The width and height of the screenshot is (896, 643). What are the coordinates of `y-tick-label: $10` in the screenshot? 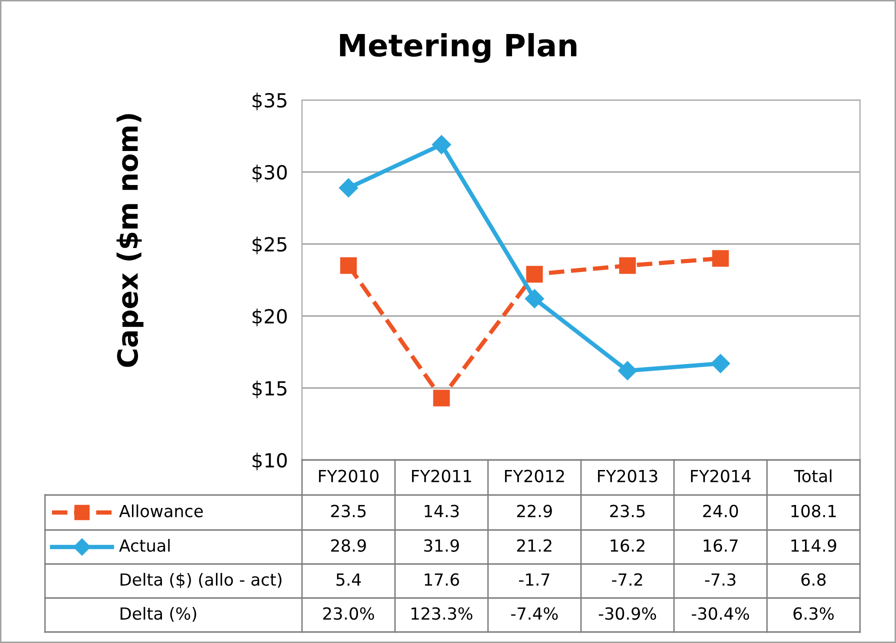 It's located at (269, 461).